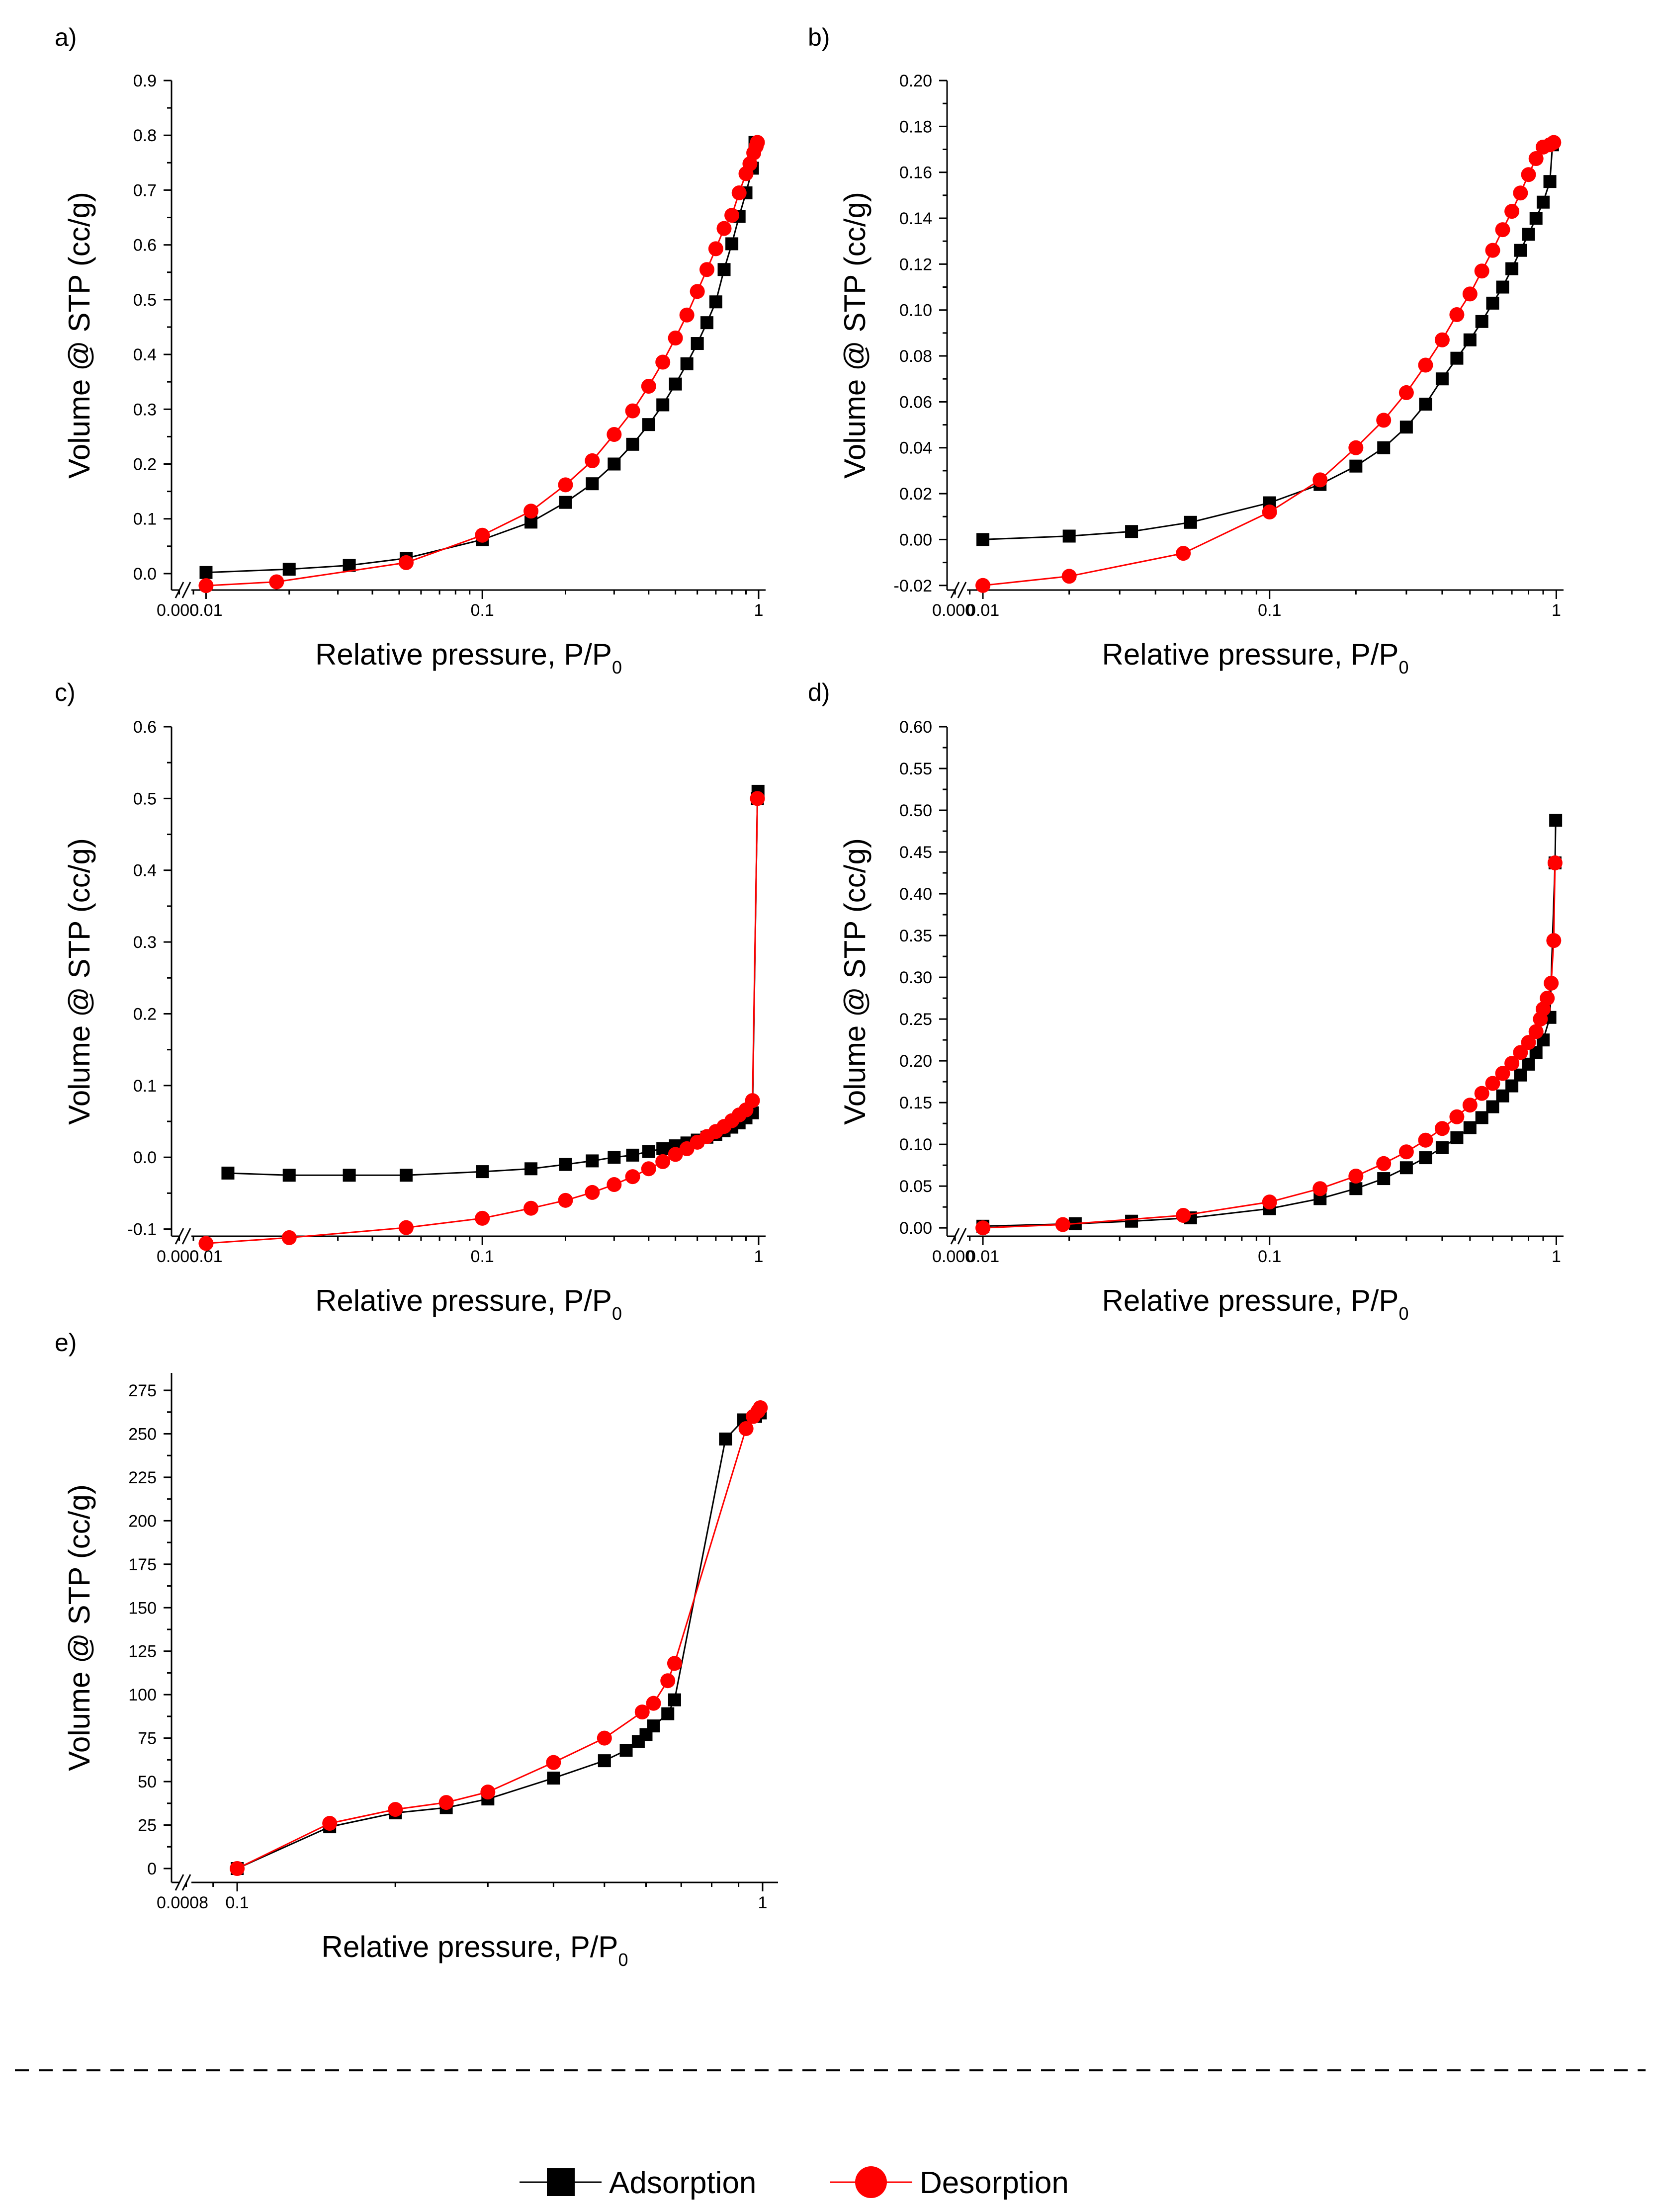  What do you see at coordinates (982, 610) in the screenshot?
I see `x-tick-label: 0.01` at bounding box center [982, 610].